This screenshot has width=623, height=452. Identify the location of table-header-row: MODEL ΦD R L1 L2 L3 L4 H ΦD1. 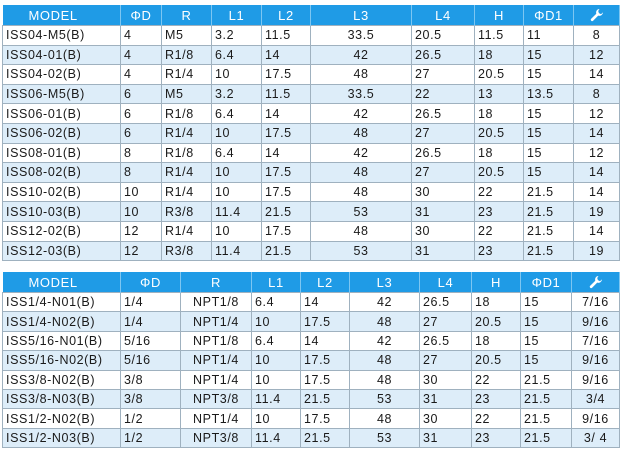
(311, 282).